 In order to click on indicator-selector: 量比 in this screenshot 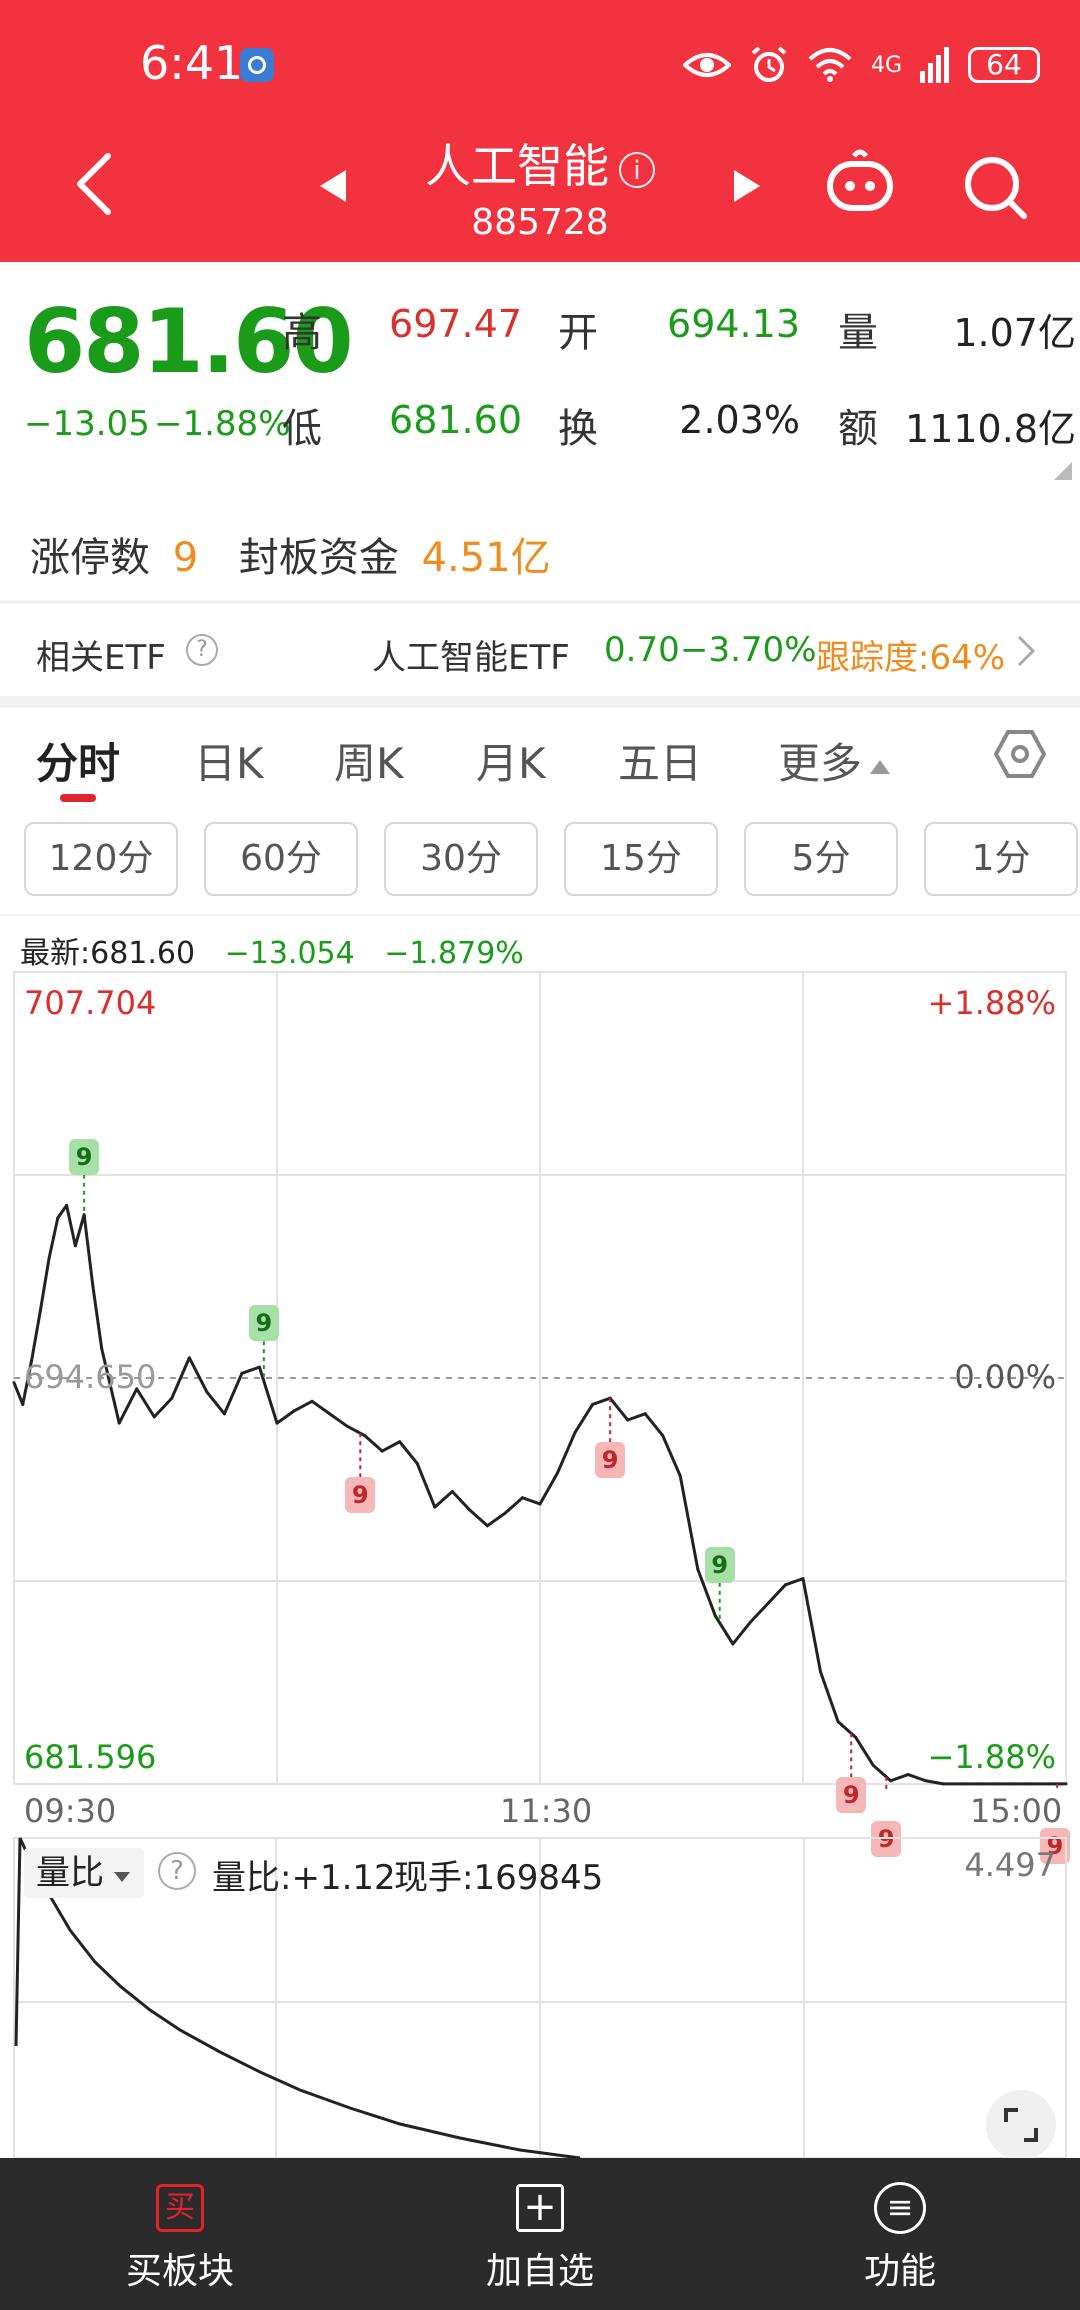, I will do `click(84, 1873)`.